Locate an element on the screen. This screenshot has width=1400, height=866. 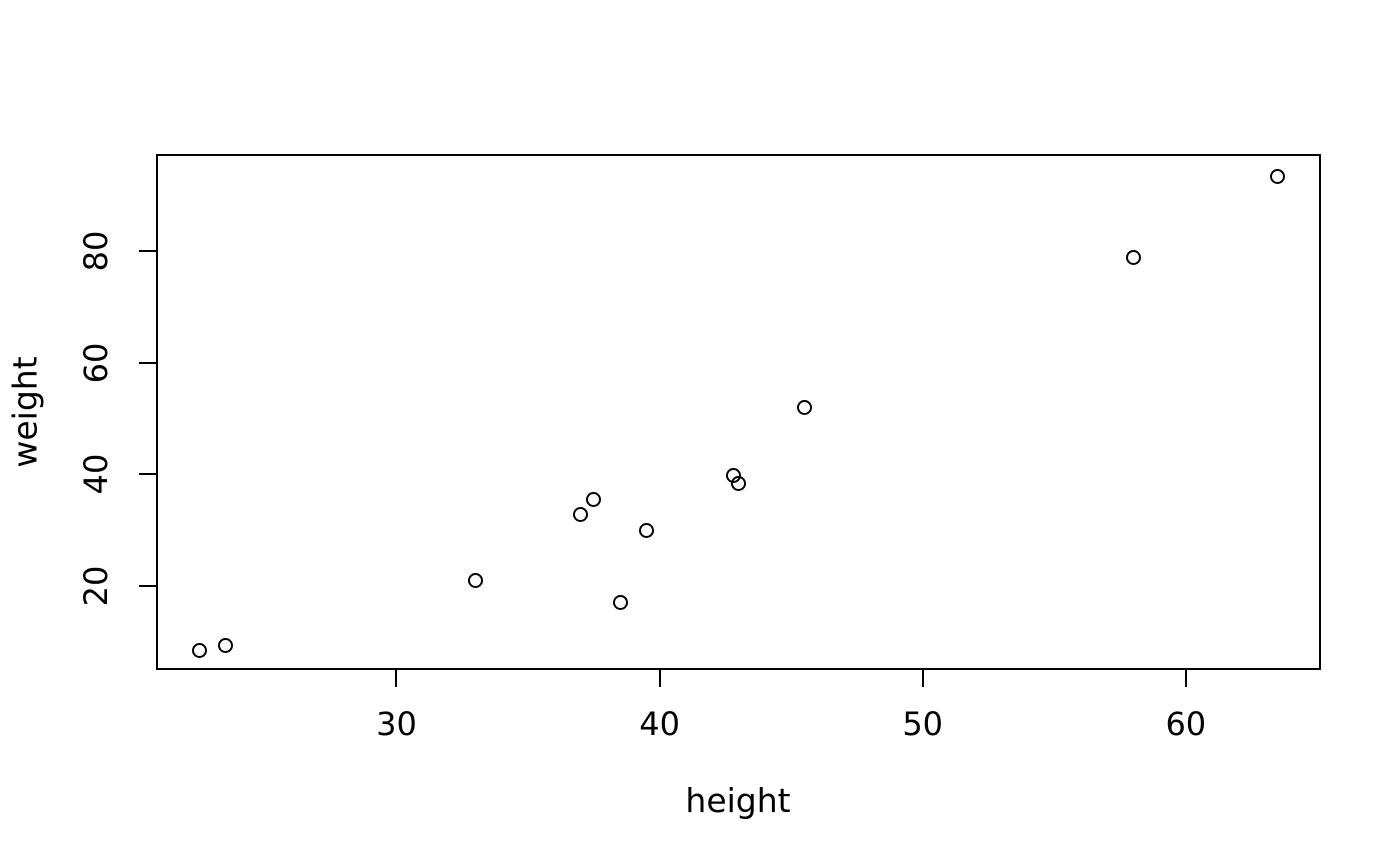
y-axis-tick-label: 60 is located at coordinates (96, 362).